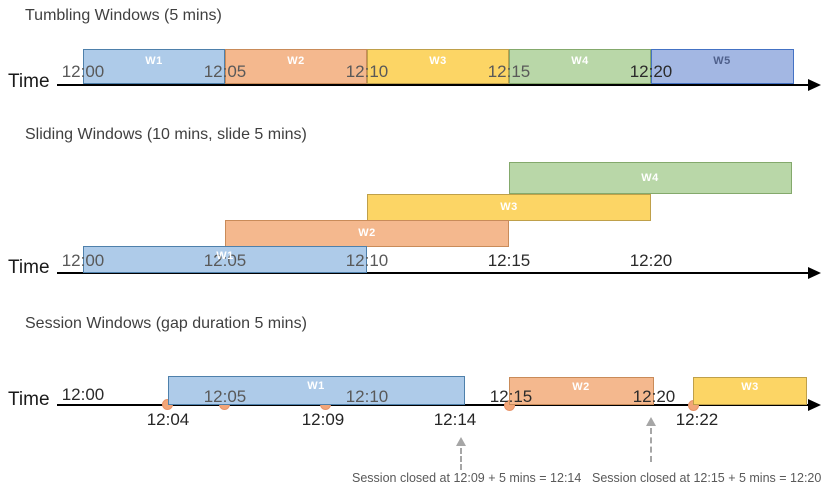 This screenshot has width=829, height=498. Describe the element at coordinates (707, 478) in the screenshot. I see `session-annotation: Session closed at 12:15 + 5 mins = 12:20` at that location.